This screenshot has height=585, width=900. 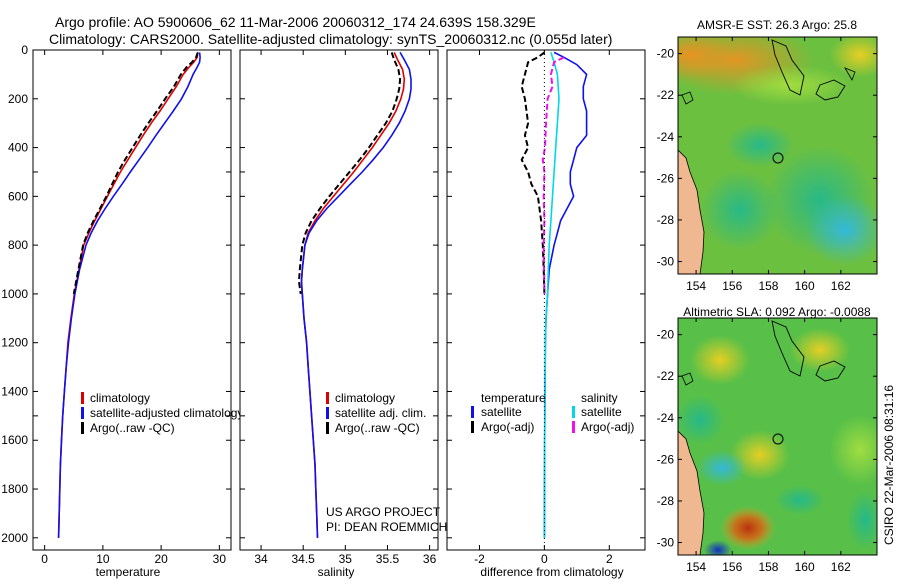 I want to click on sst-warm-east, so click(x=853, y=57).